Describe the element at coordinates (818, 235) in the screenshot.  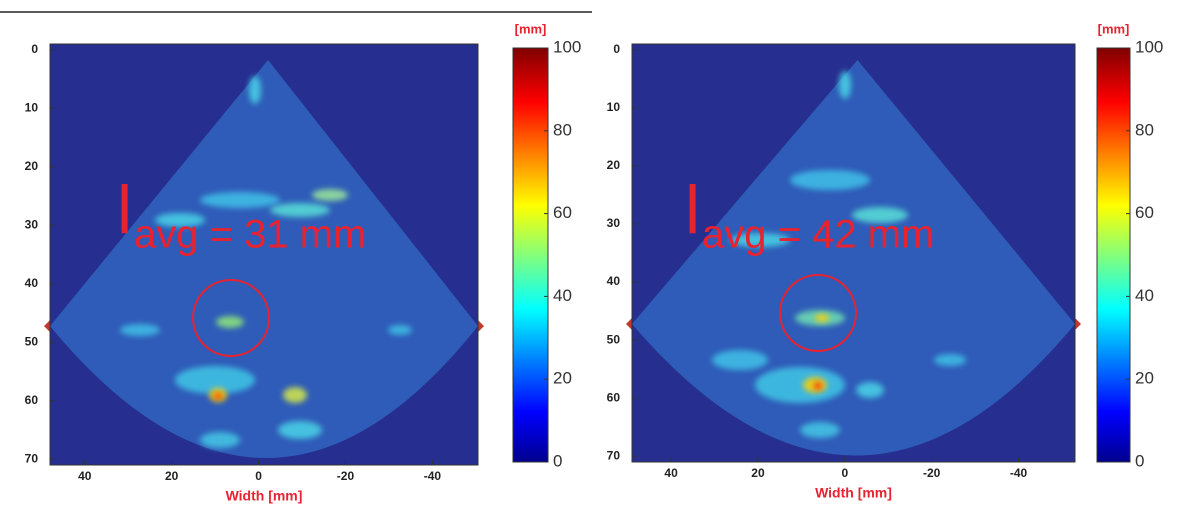
I see `annotation-text: avg = 42 mm` at that location.